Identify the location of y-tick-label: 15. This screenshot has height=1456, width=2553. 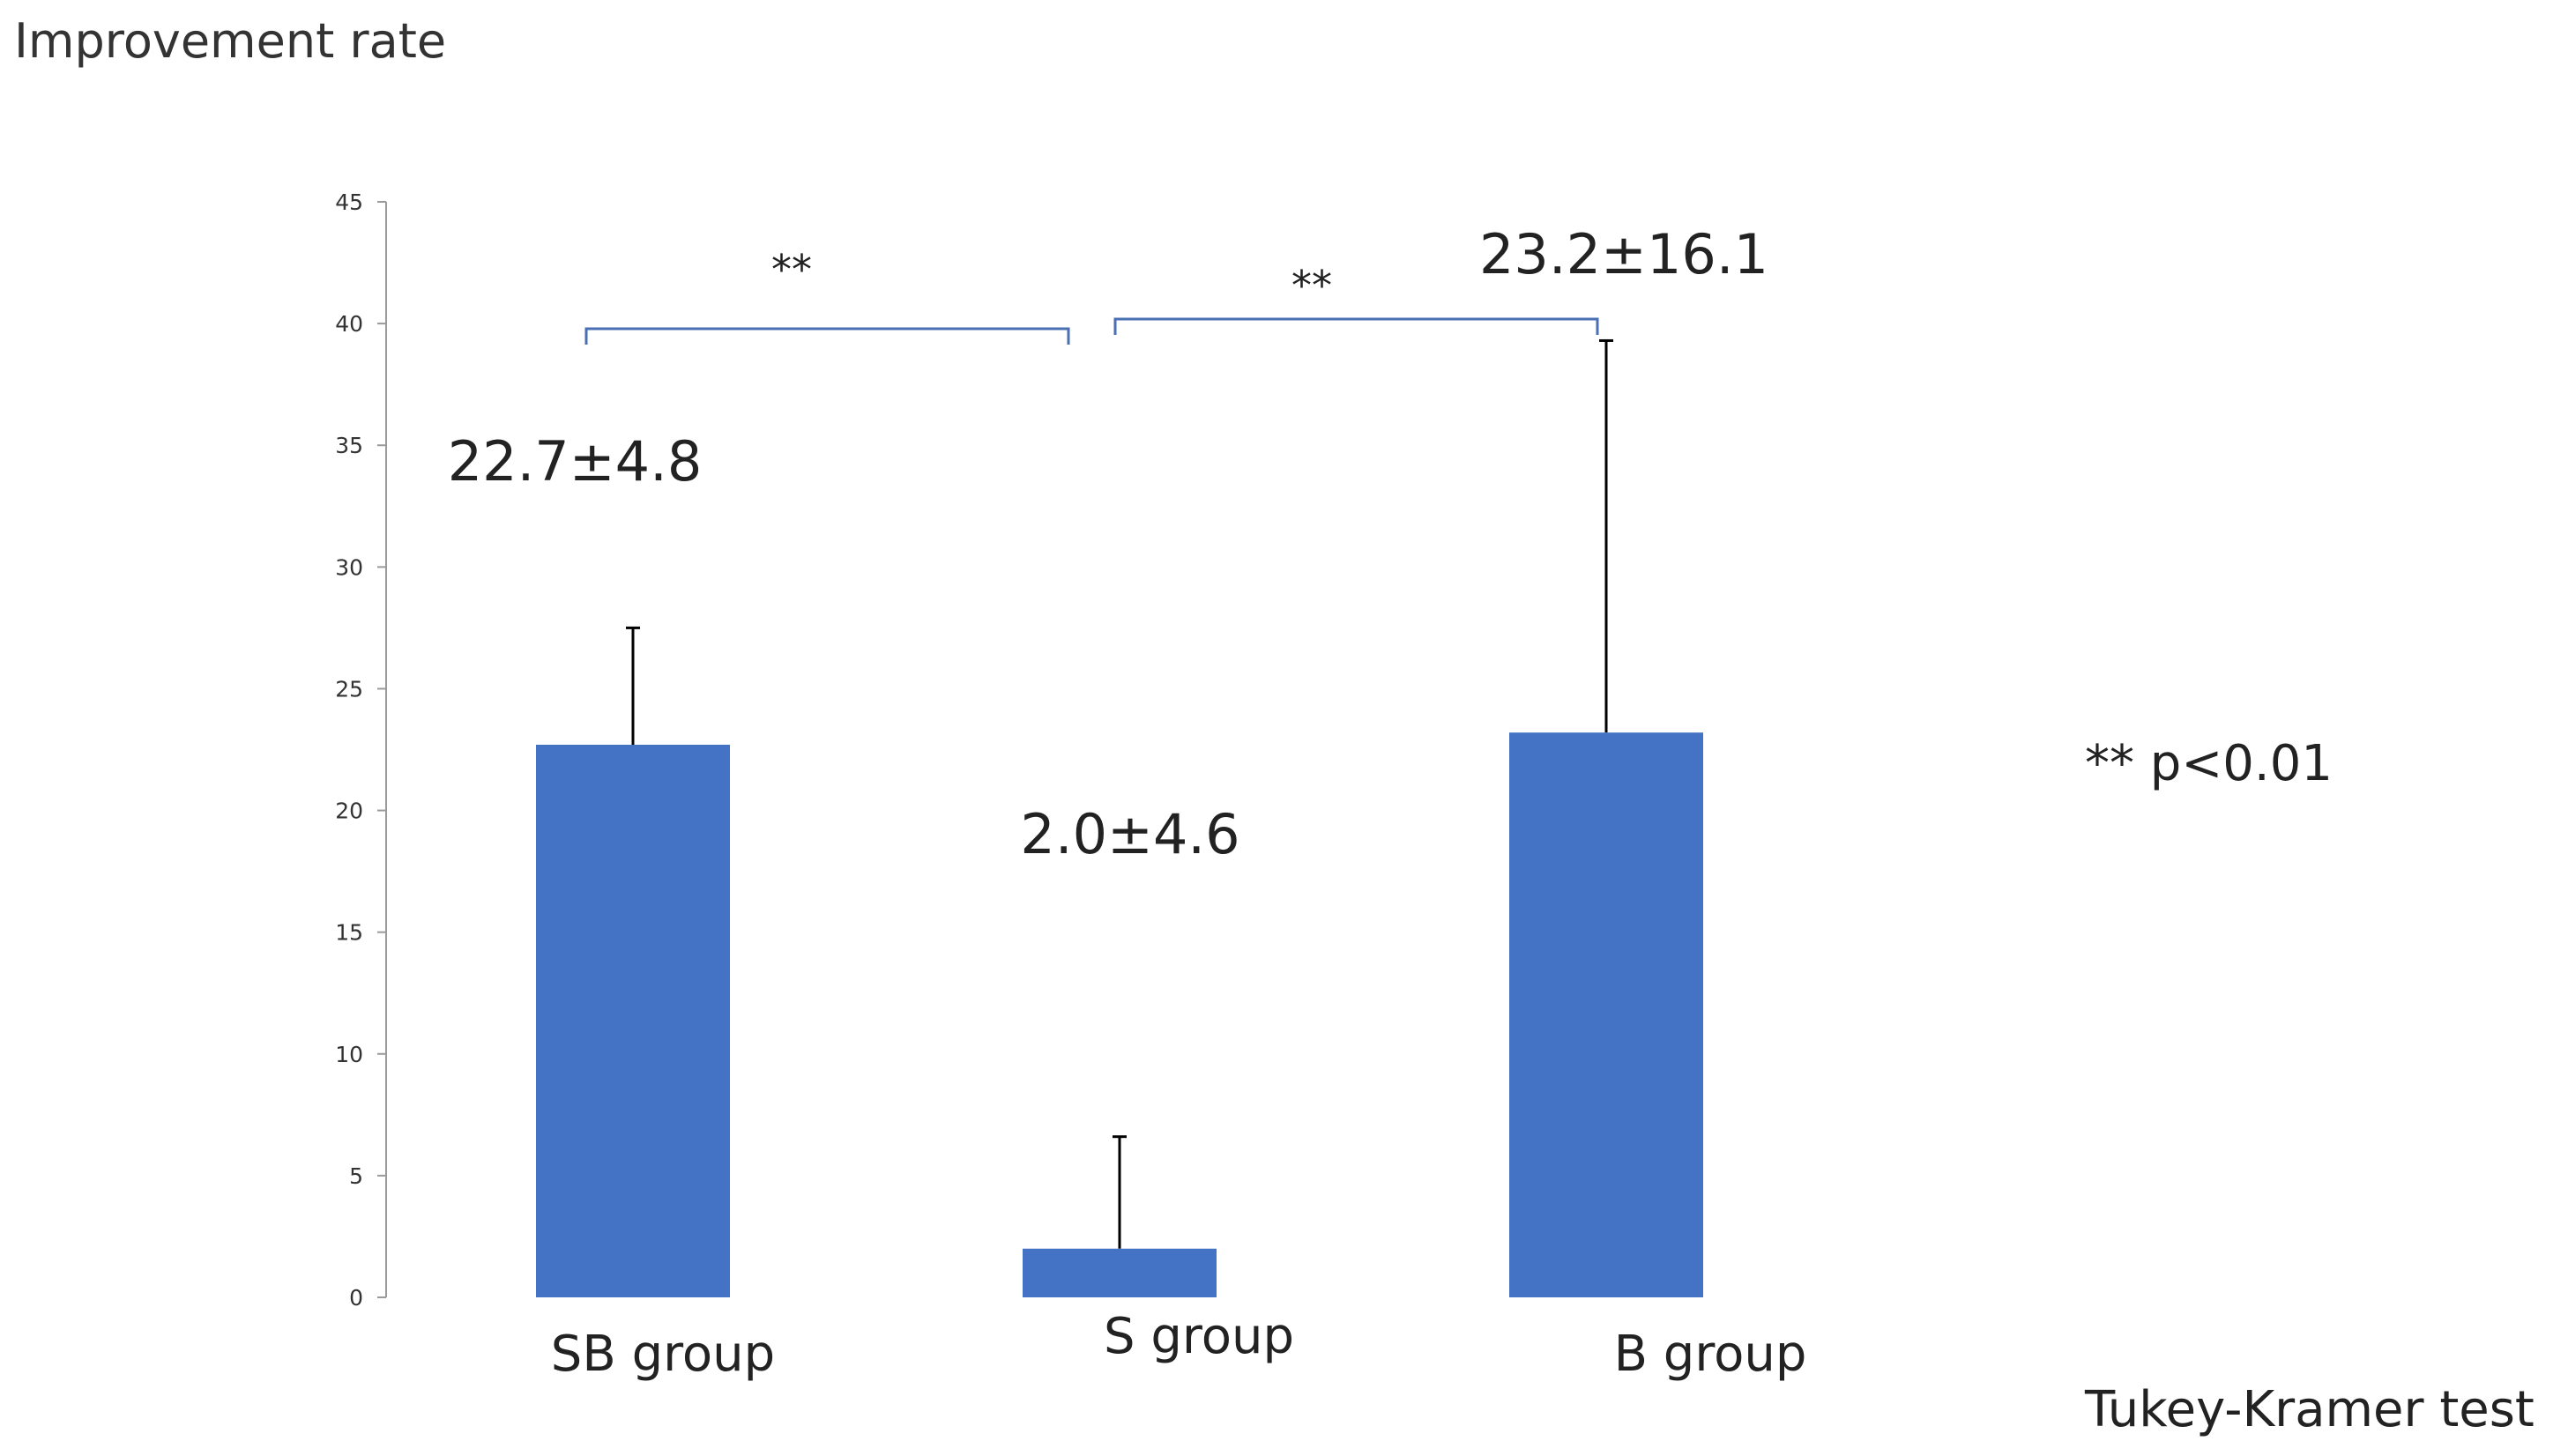
(349, 933).